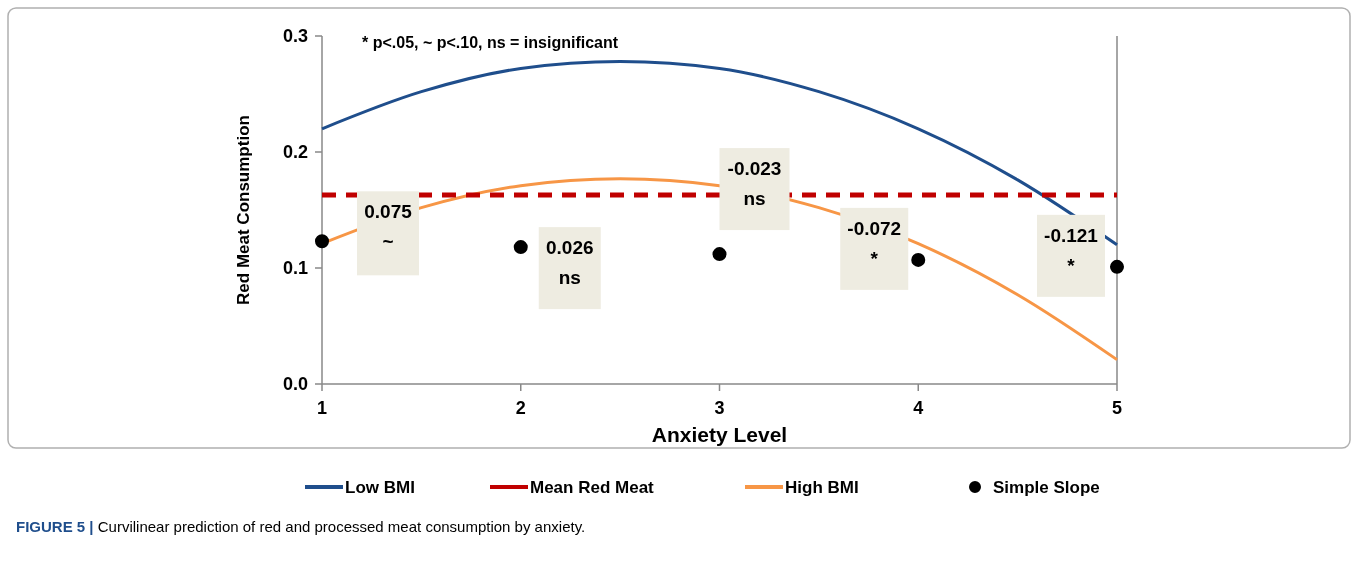  I want to click on annotation: -0.072 *, so click(874, 243).